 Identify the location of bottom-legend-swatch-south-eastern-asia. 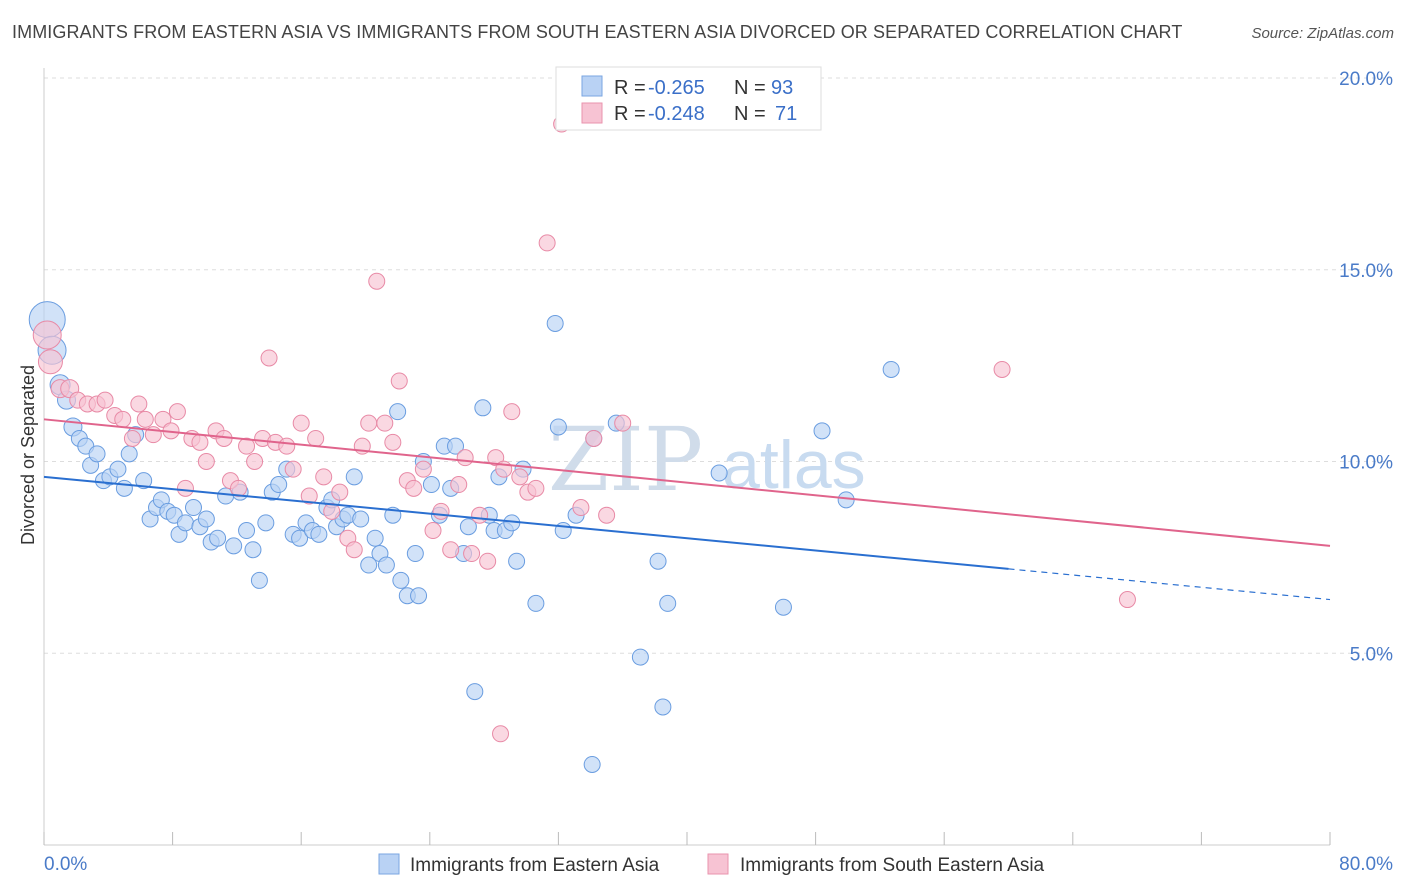
(718, 864).